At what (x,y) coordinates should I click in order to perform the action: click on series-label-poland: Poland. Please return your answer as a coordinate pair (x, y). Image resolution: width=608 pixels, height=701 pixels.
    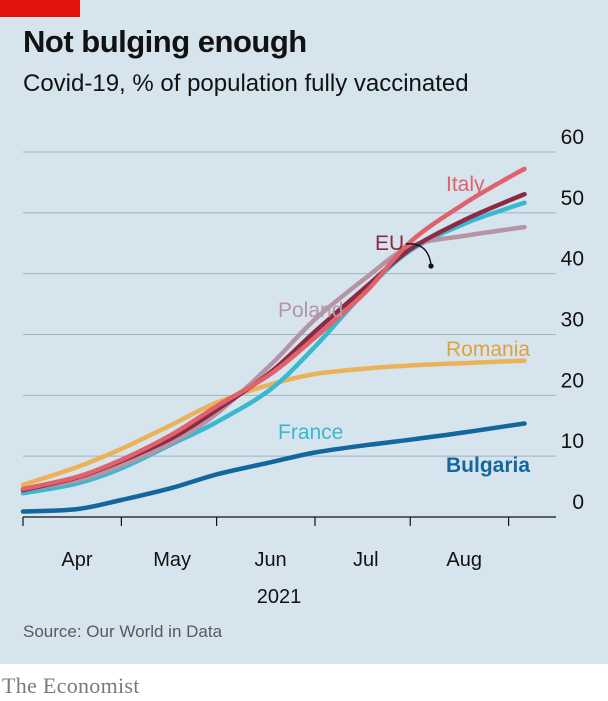
    Looking at the image, I should click on (310, 310).